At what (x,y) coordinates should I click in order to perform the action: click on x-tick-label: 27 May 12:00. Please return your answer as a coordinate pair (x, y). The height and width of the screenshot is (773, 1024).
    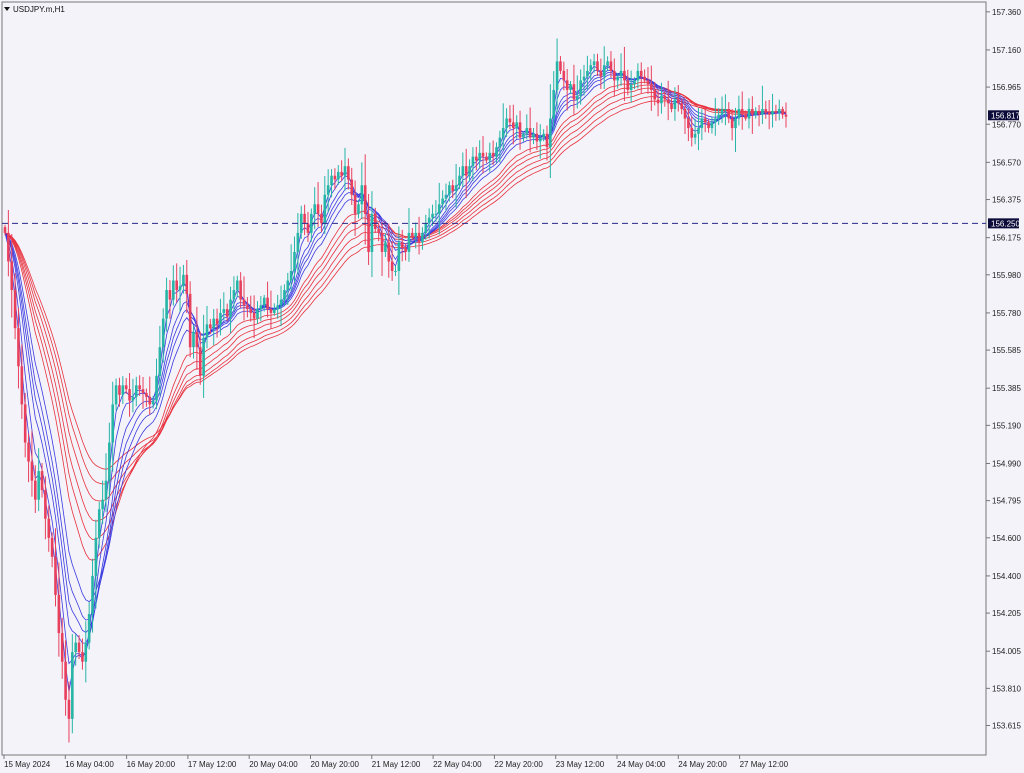
    Looking at the image, I should click on (764, 764).